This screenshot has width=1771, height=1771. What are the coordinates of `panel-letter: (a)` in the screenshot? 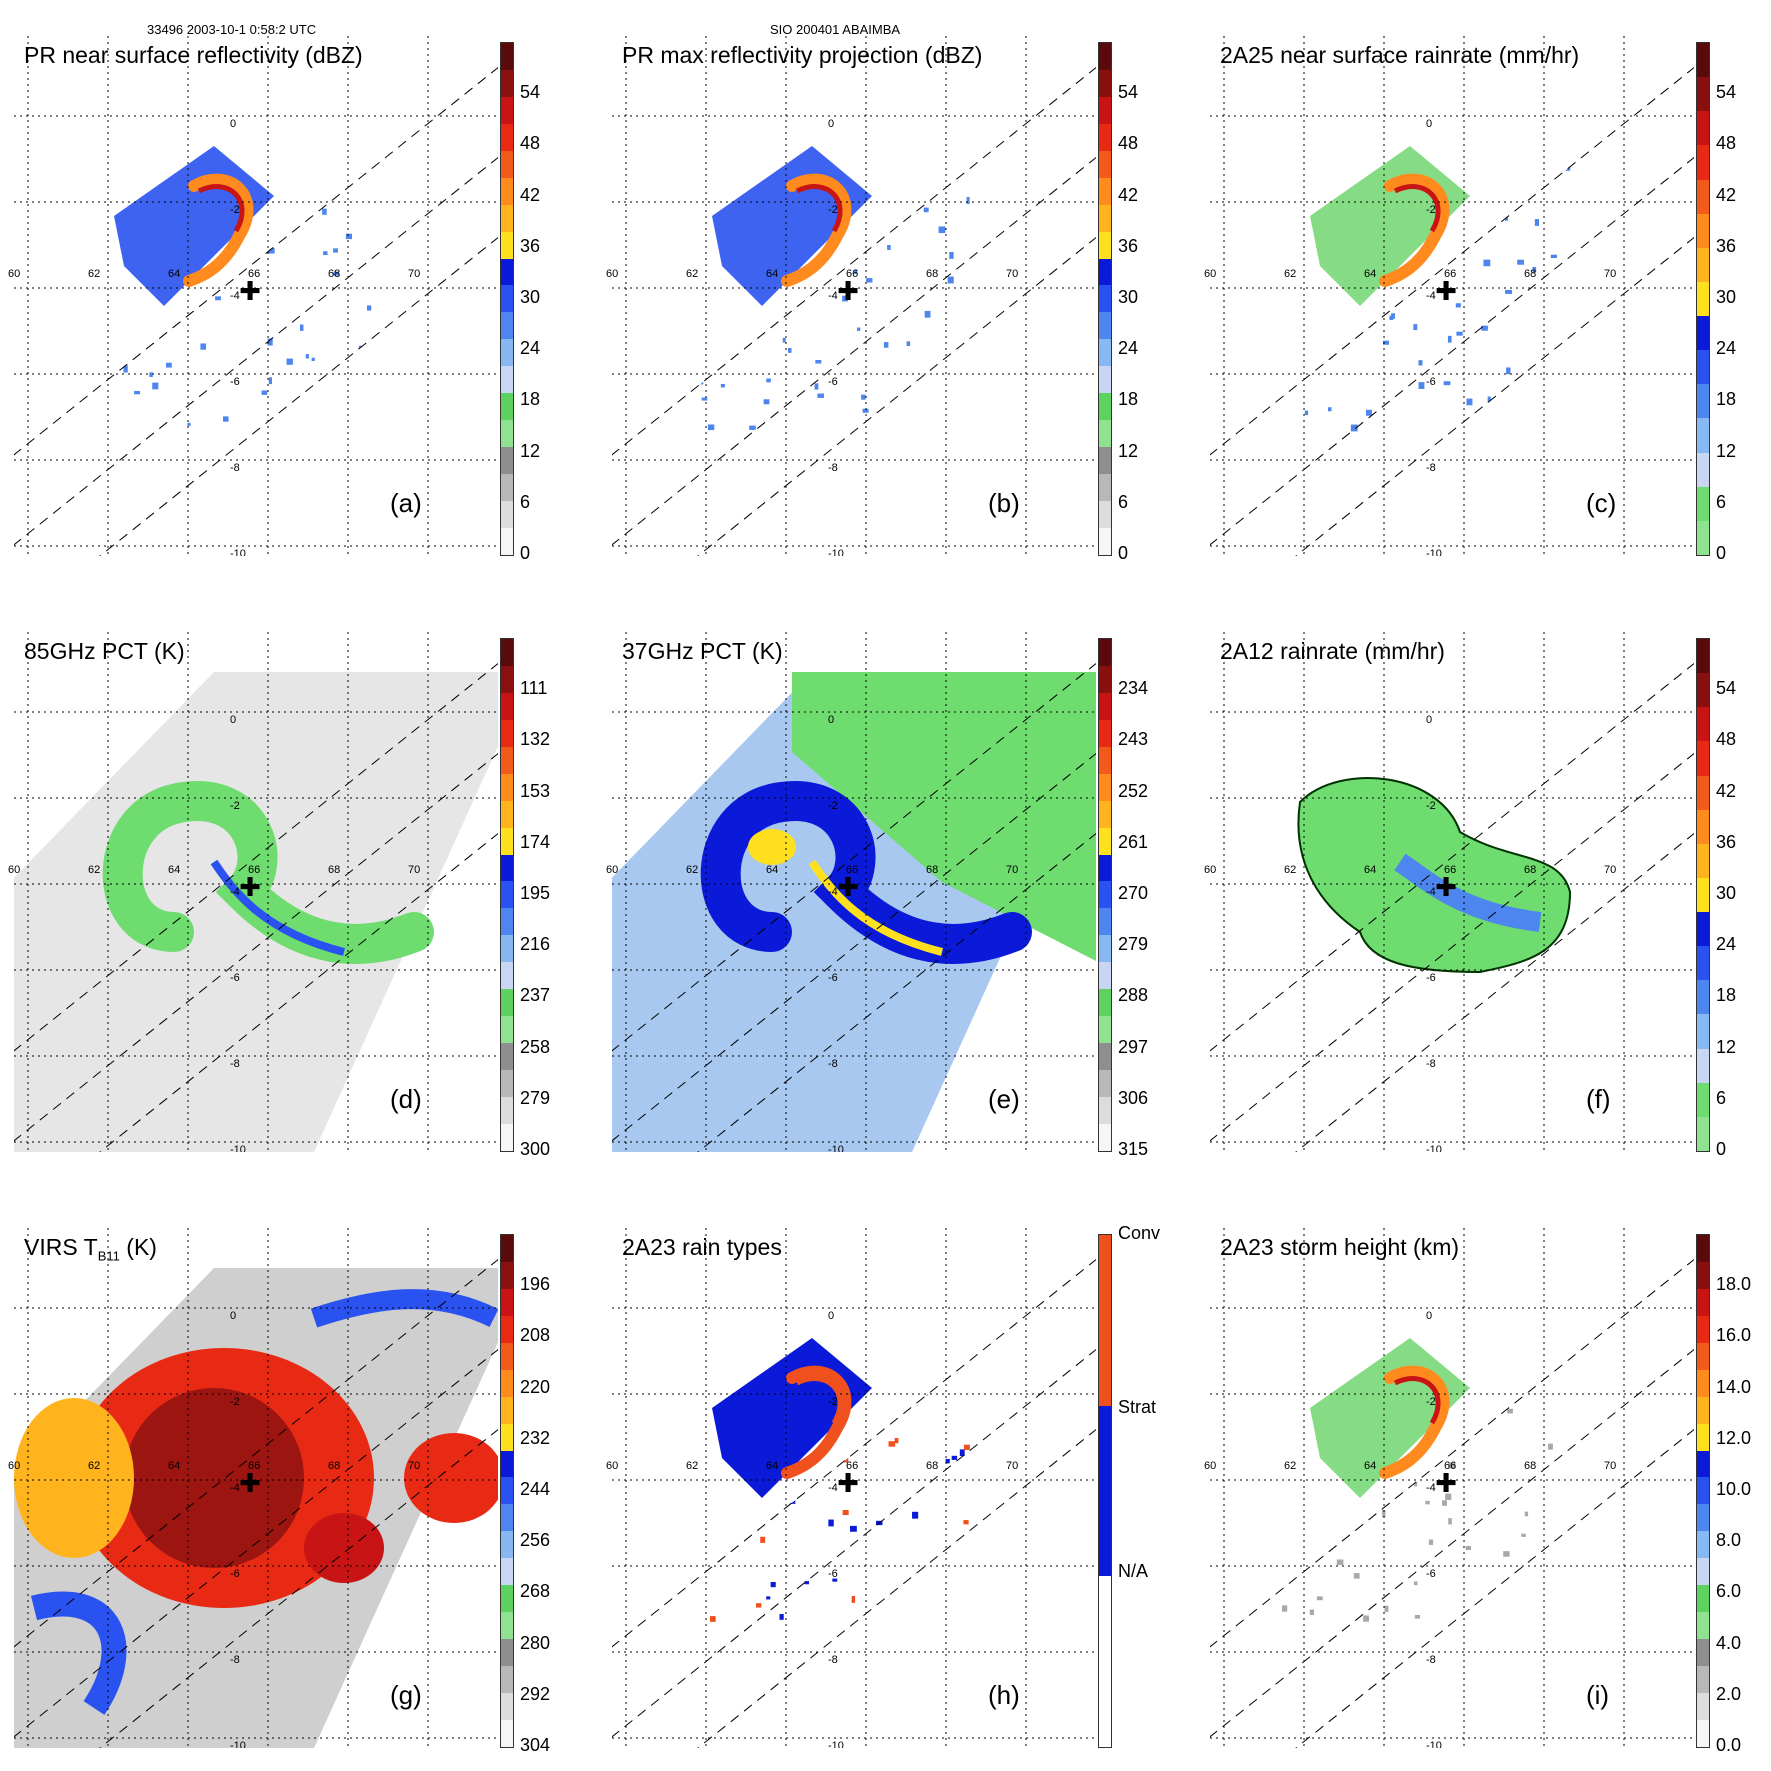 It's located at (406, 503).